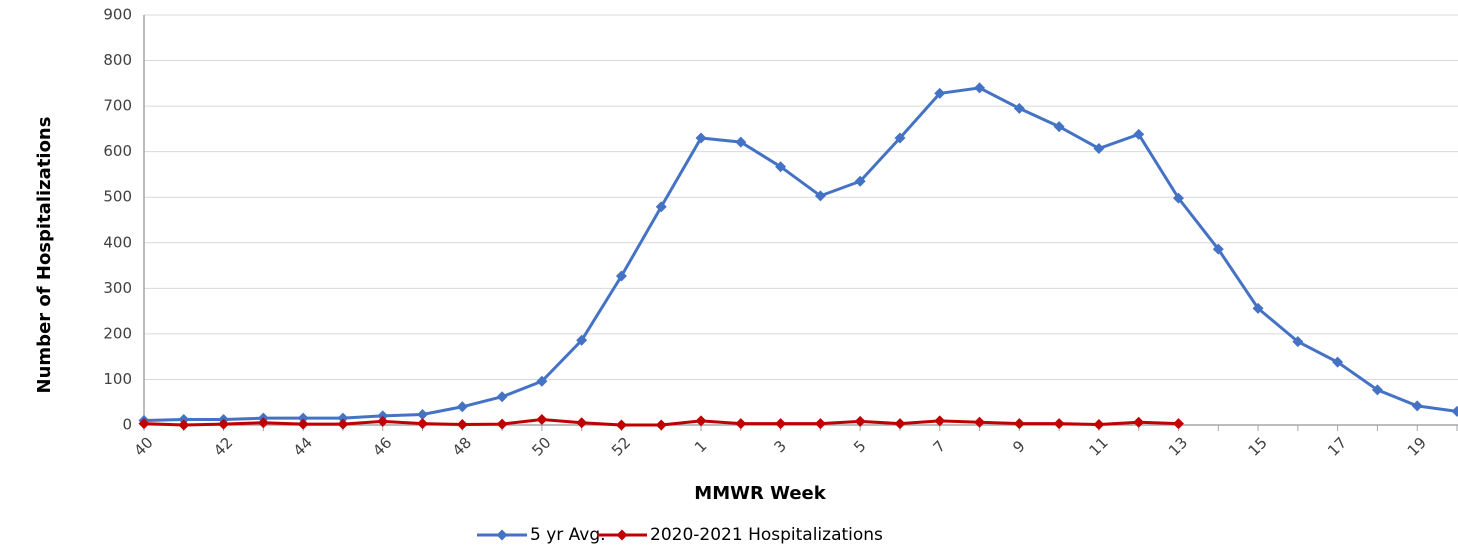  Describe the element at coordinates (117, 242) in the screenshot. I see `y-tick-label: 400` at that location.